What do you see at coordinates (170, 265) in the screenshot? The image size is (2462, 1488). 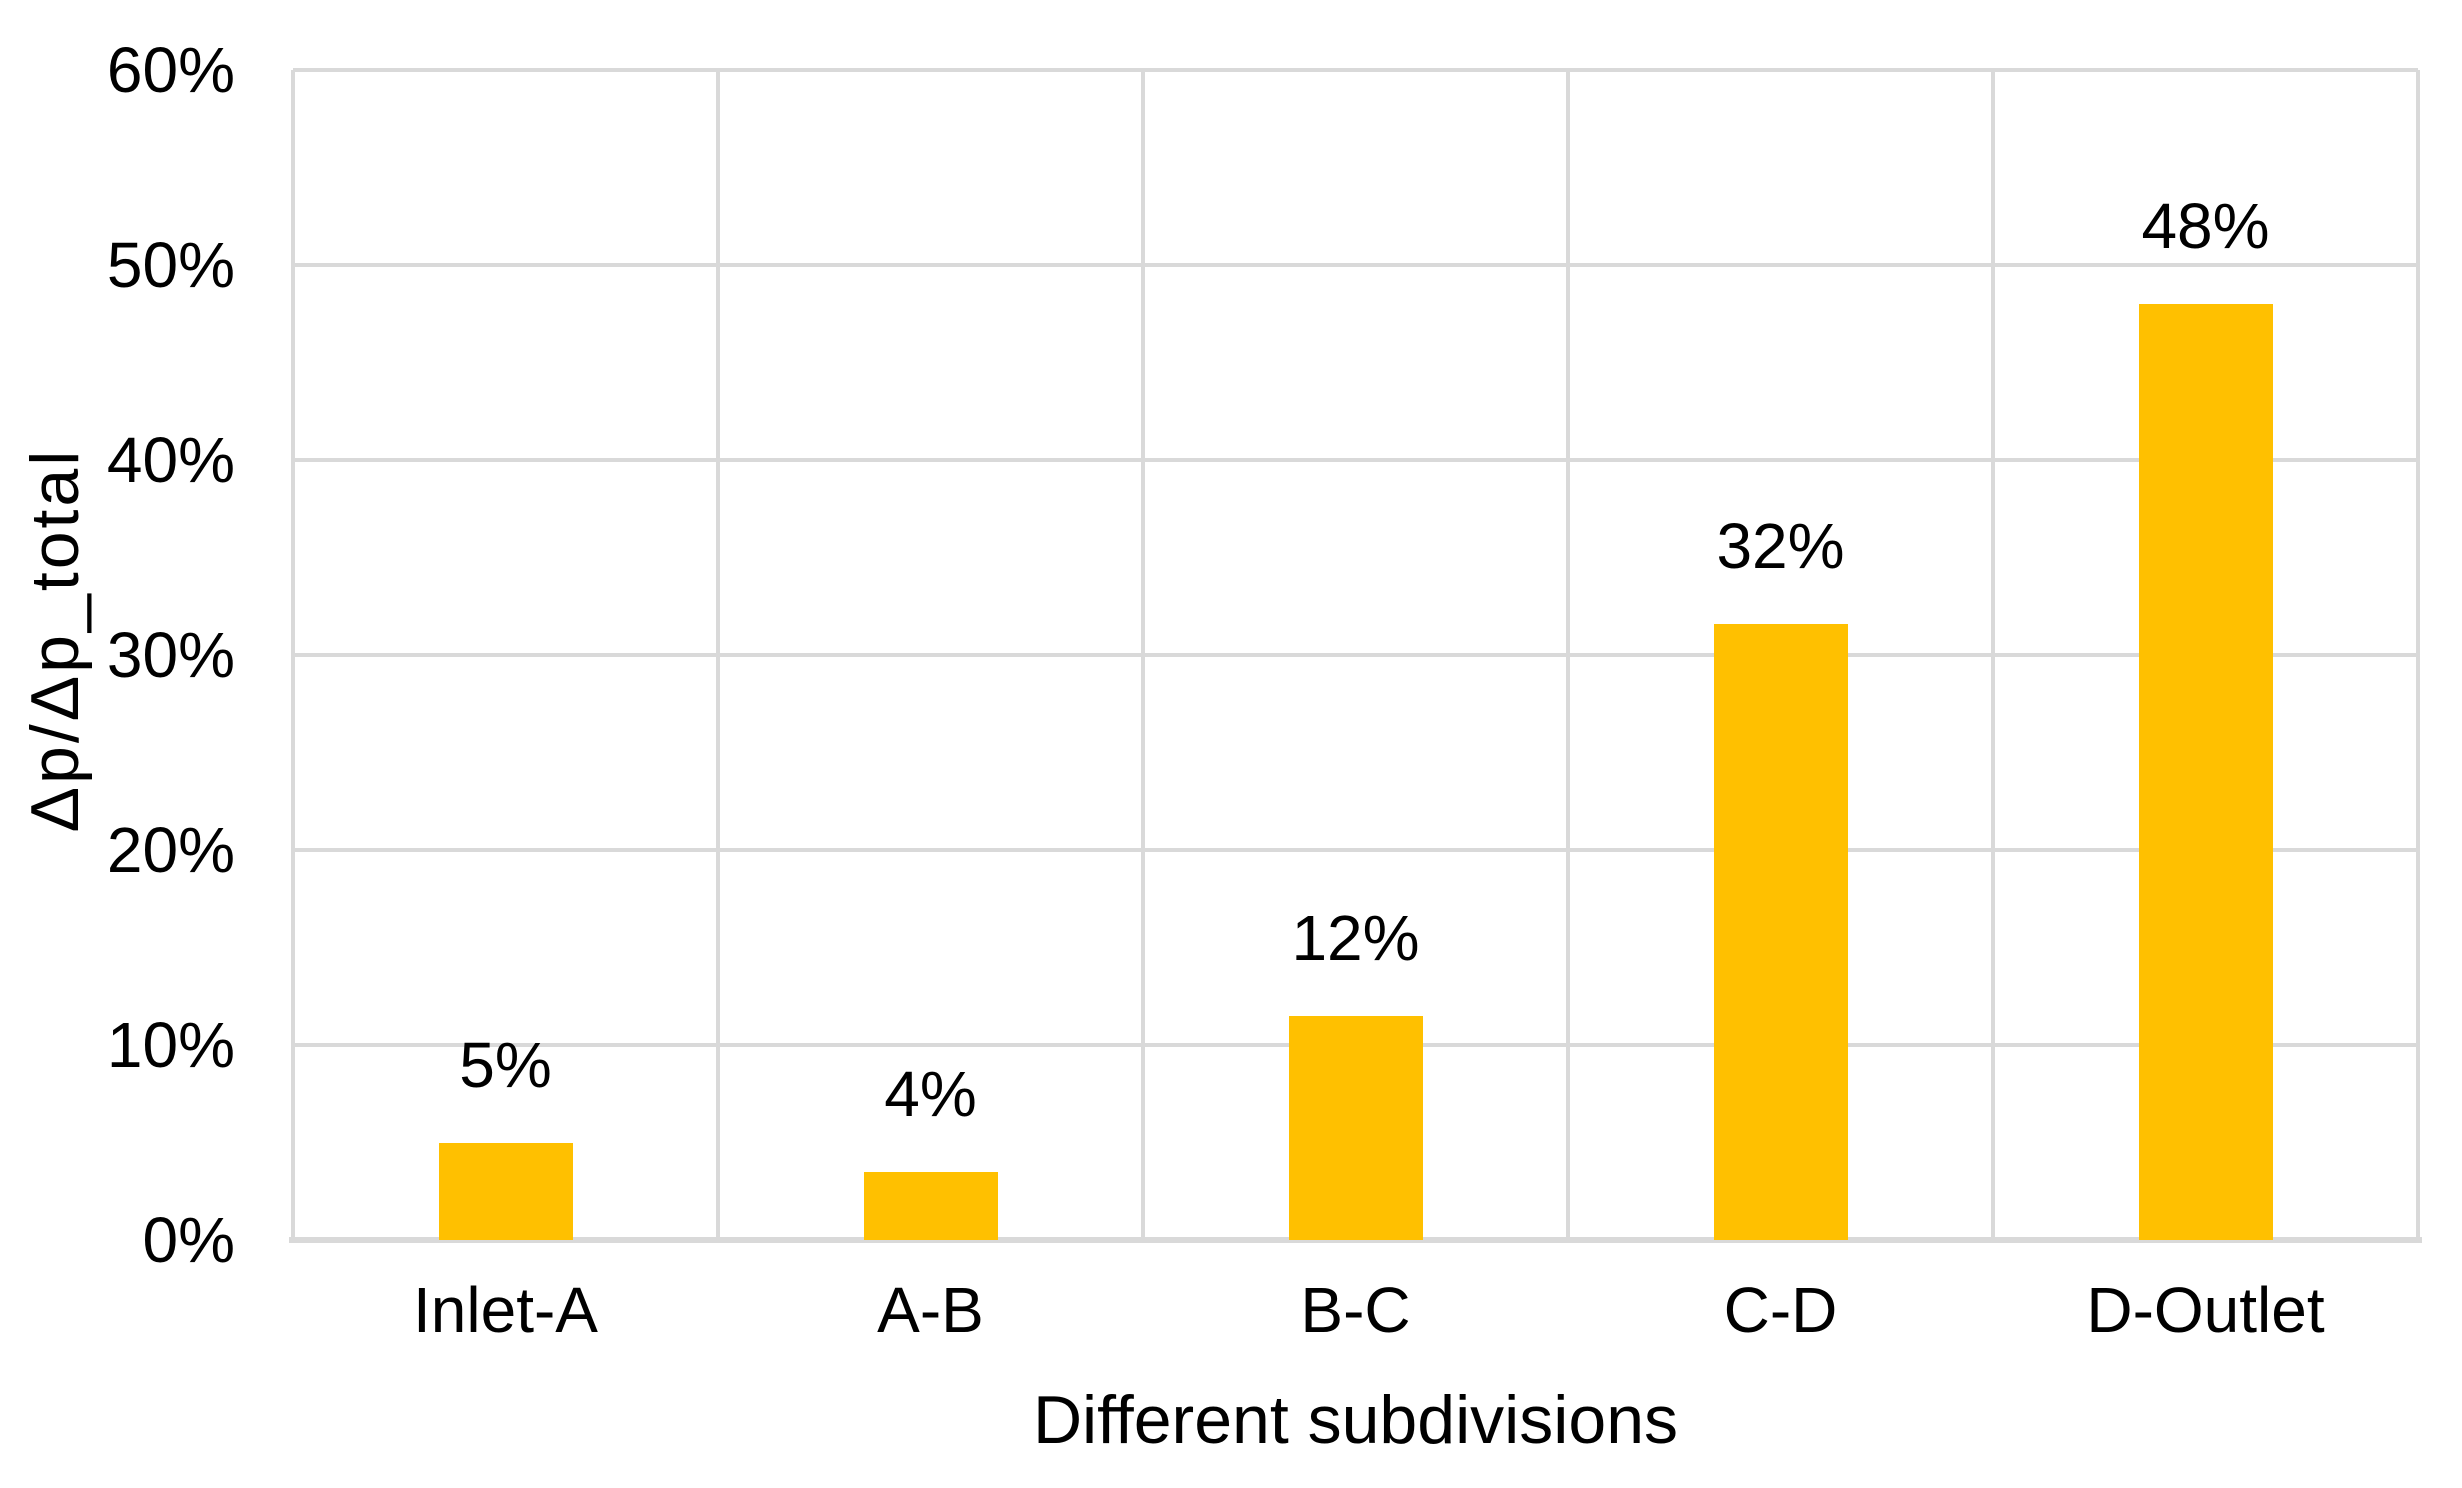 I see `y-tick-label: 50%` at bounding box center [170, 265].